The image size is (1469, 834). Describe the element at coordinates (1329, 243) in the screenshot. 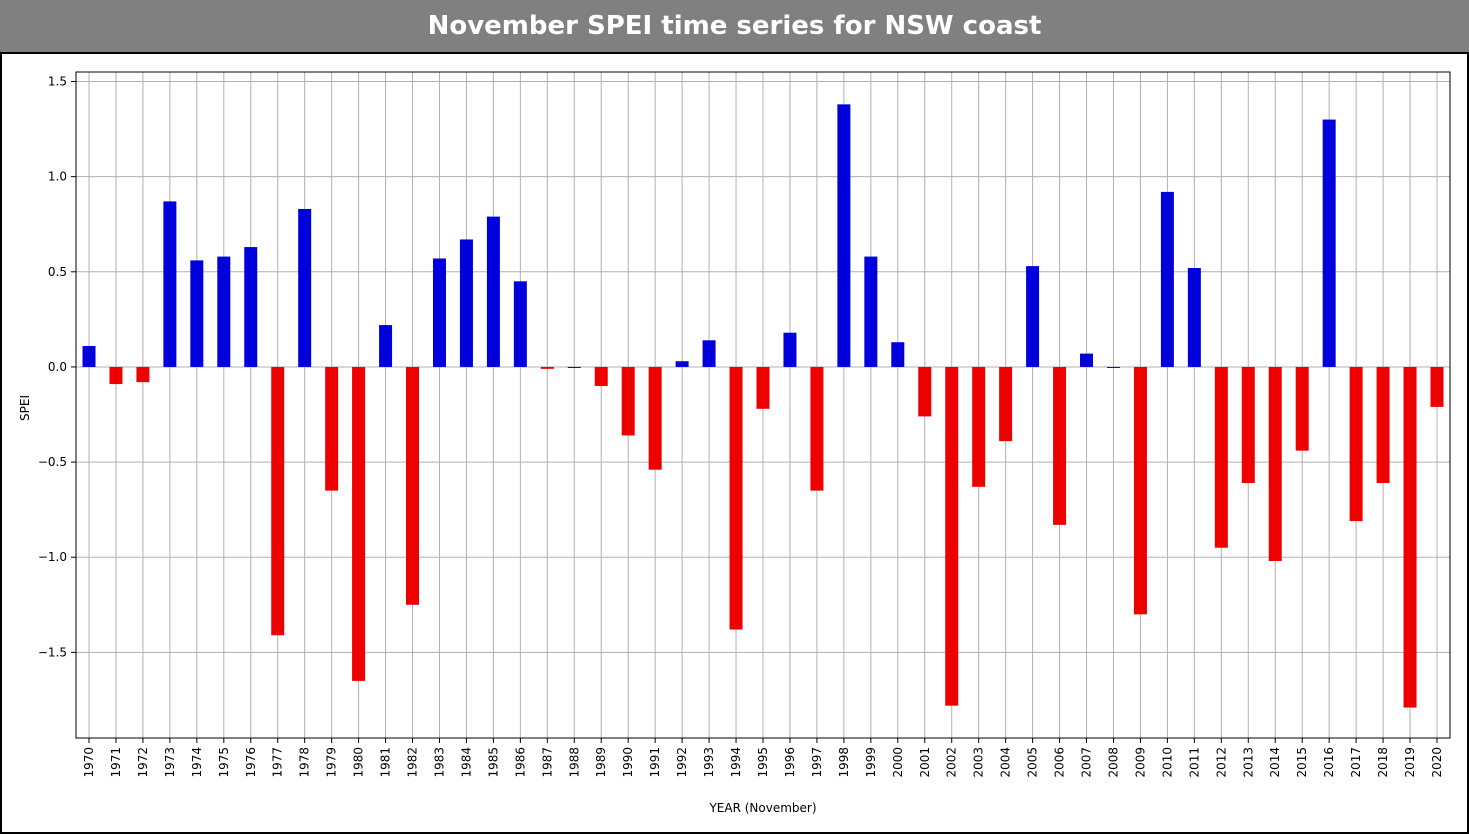

I see `bar-2016` at that location.